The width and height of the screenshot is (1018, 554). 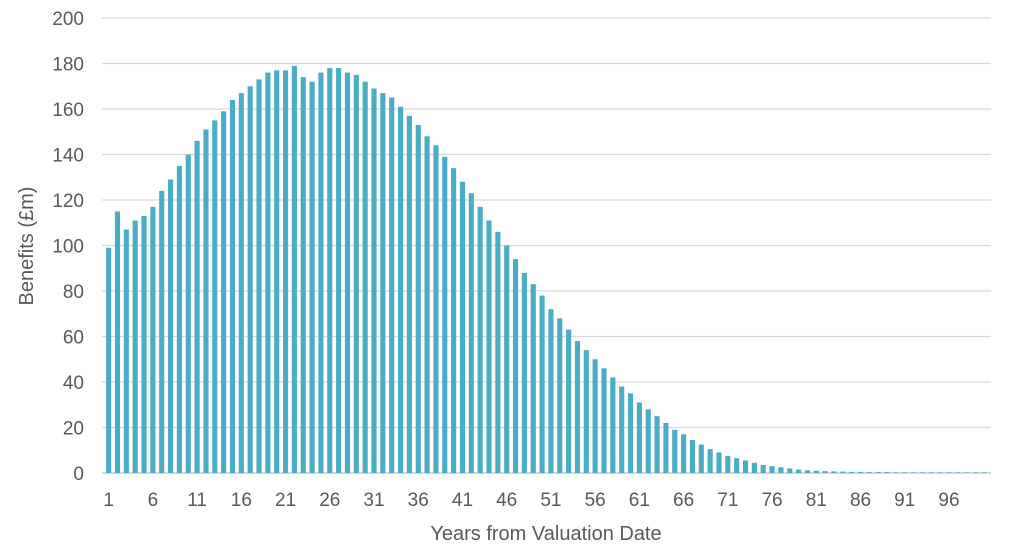 What do you see at coordinates (373, 500) in the screenshot?
I see `x-tick-label: 31` at bounding box center [373, 500].